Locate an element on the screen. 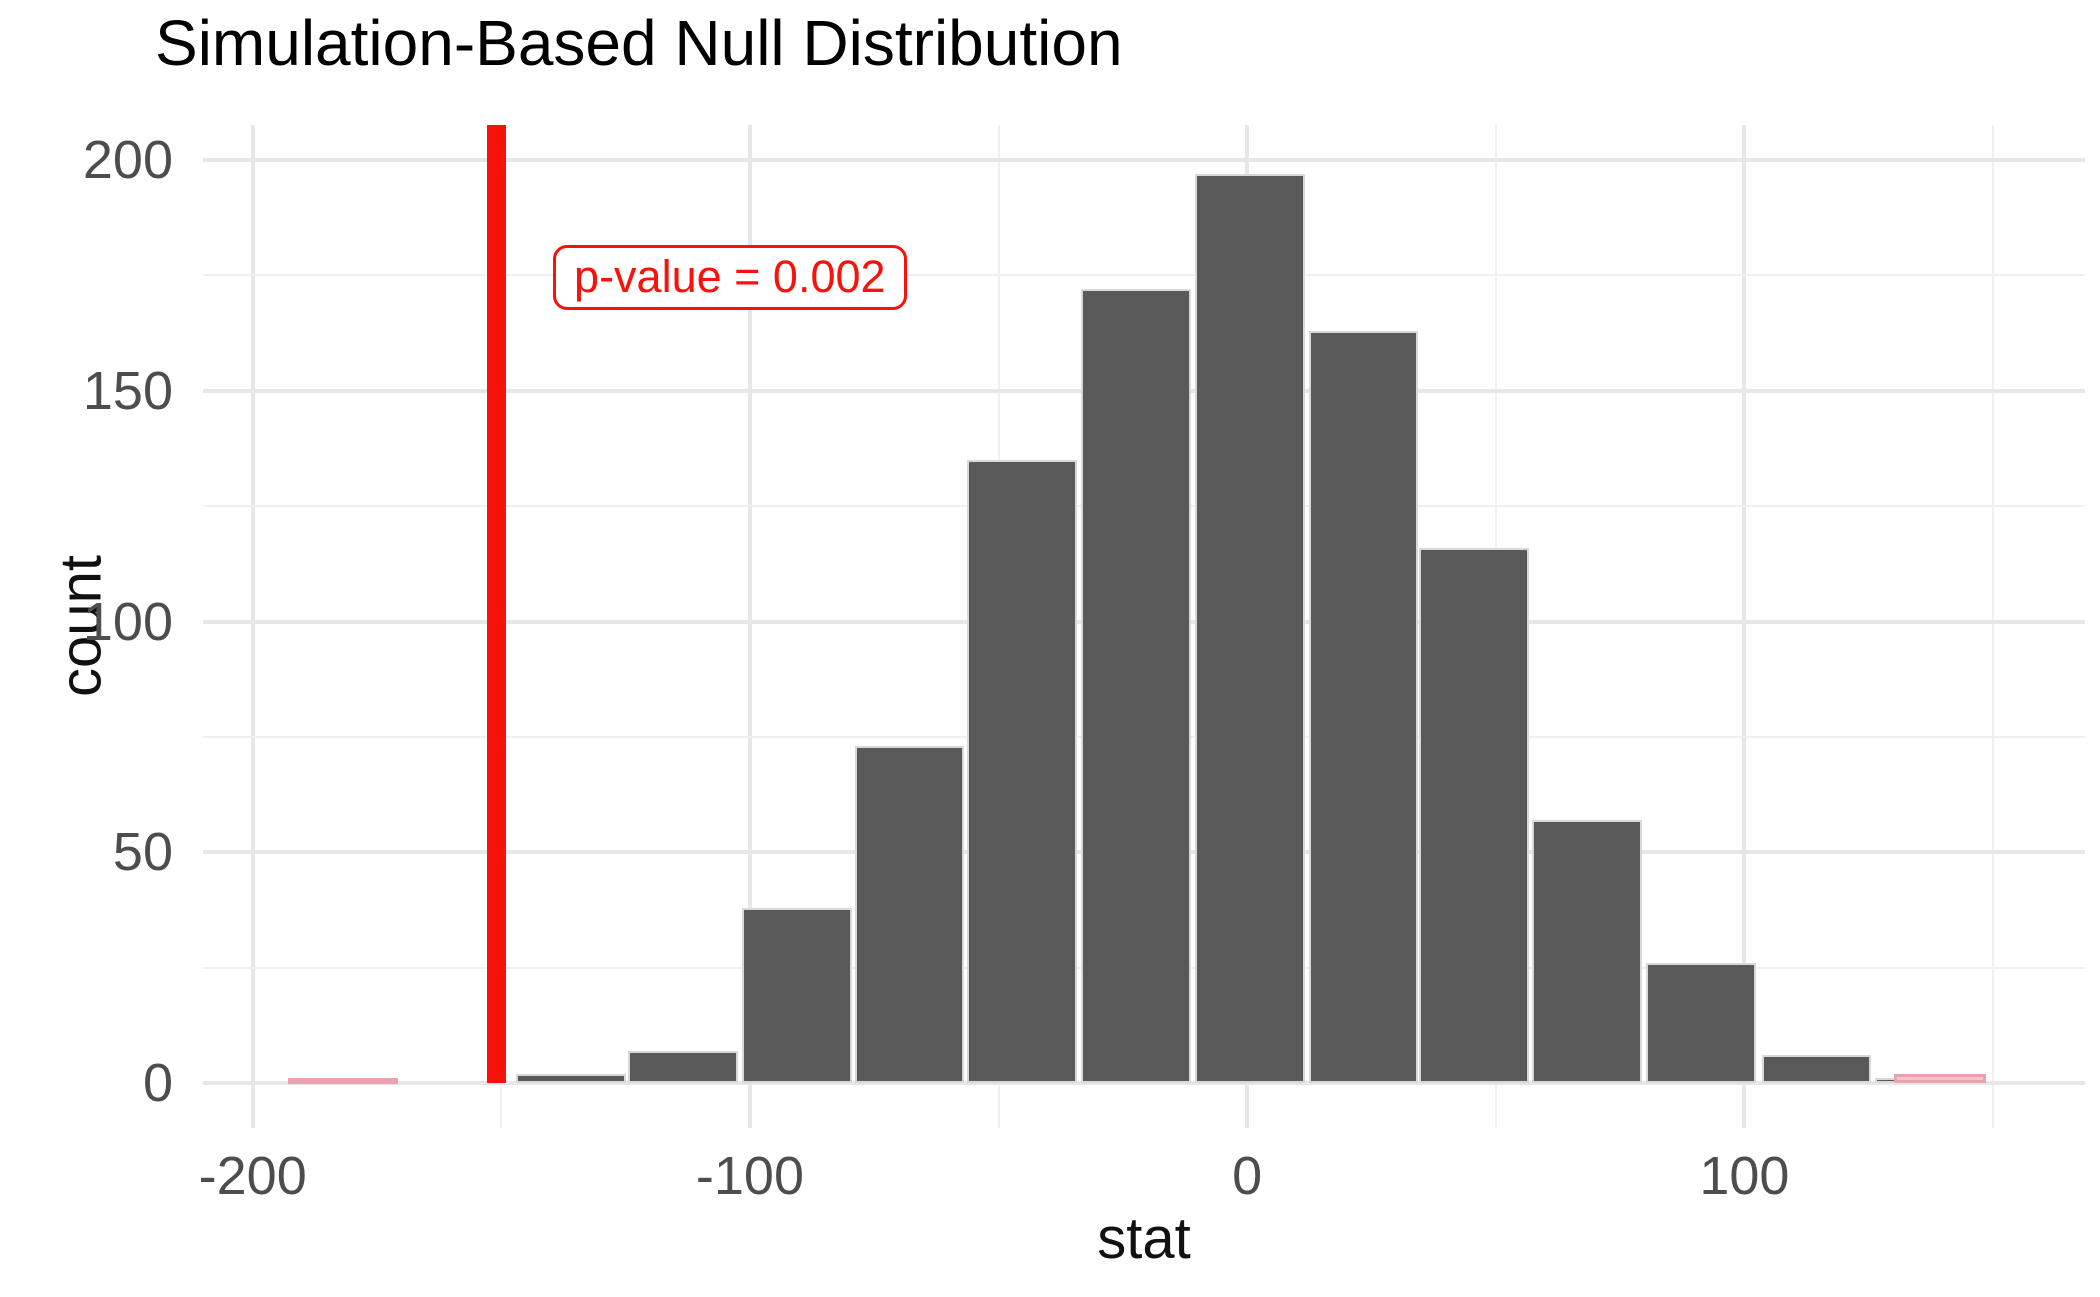  y-tick-label: 0 is located at coordinates (157, 1083).